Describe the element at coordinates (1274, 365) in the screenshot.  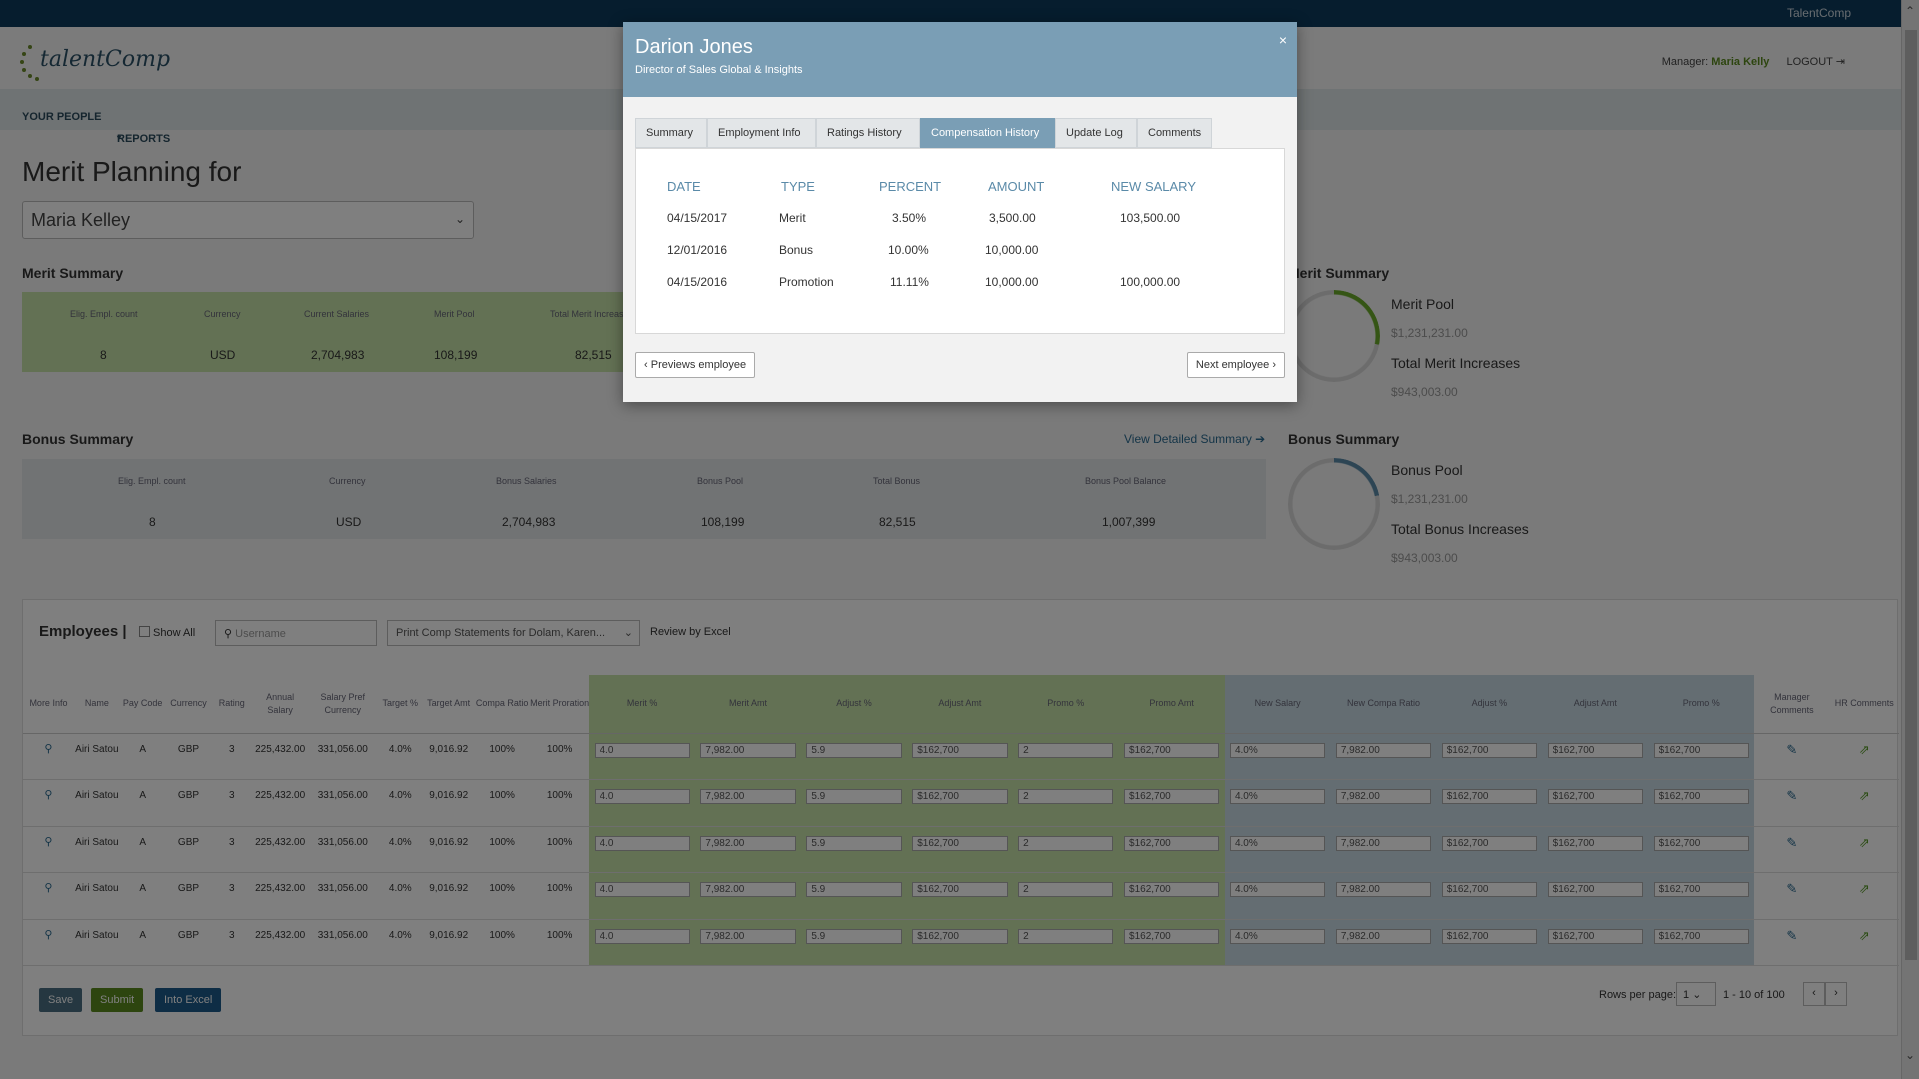
I see `chevron-right-icon: ›` at that location.